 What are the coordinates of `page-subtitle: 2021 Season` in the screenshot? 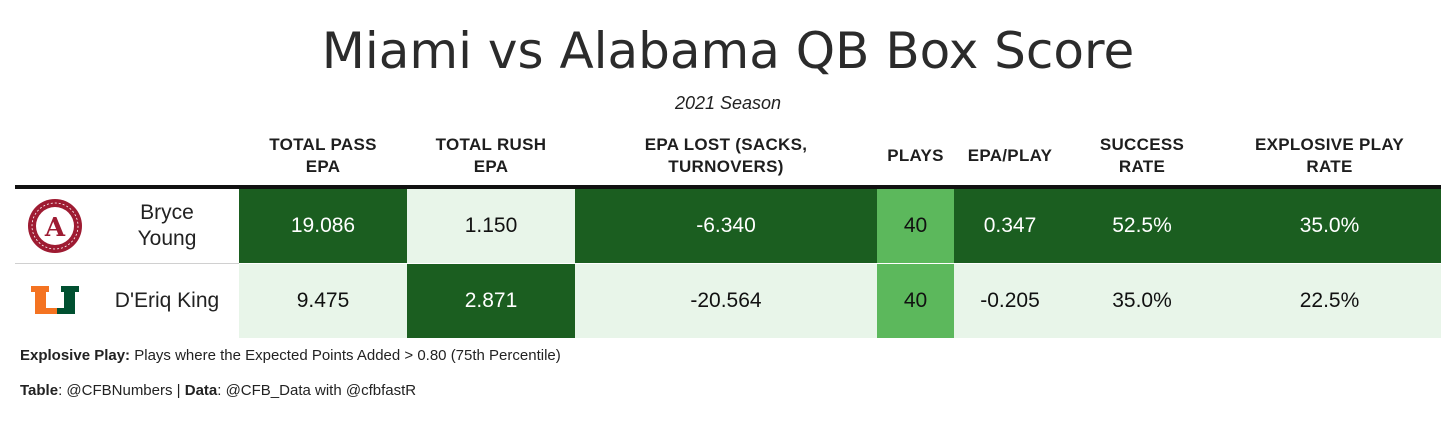 It's located at (728, 103).